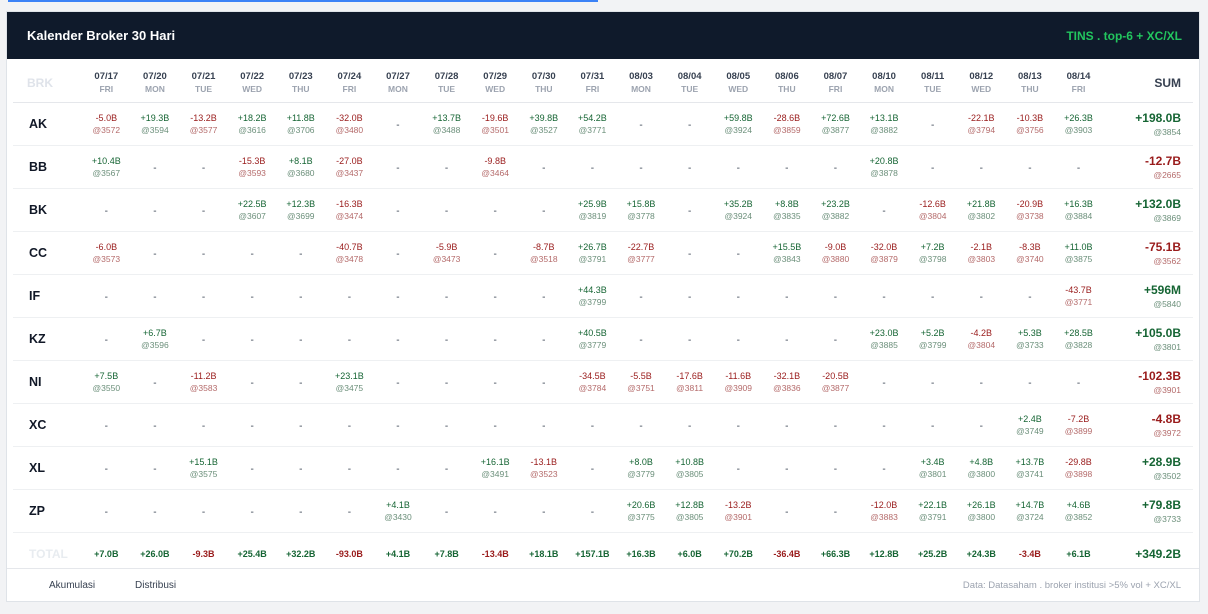 This screenshot has height=614, width=1208. What do you see at coordinates (446, 124) in the screenshot?
I see `broker-day-cell: +13.7B @3488` at bounding box center [446, 124].